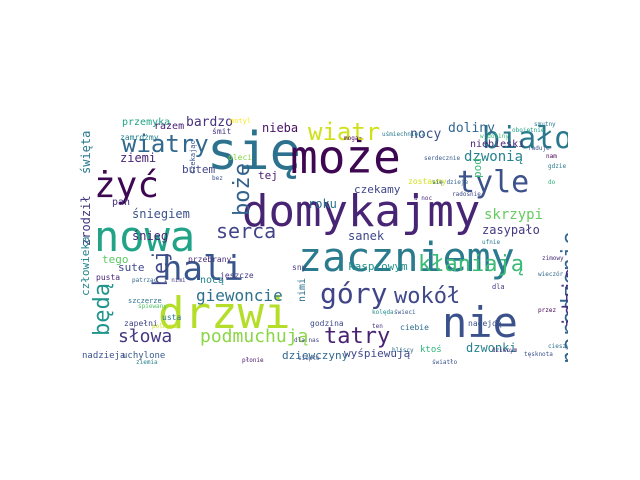 This screenshot has height=480, width=640. I want to click on word-cloud-word: święta, so click(86, 152).